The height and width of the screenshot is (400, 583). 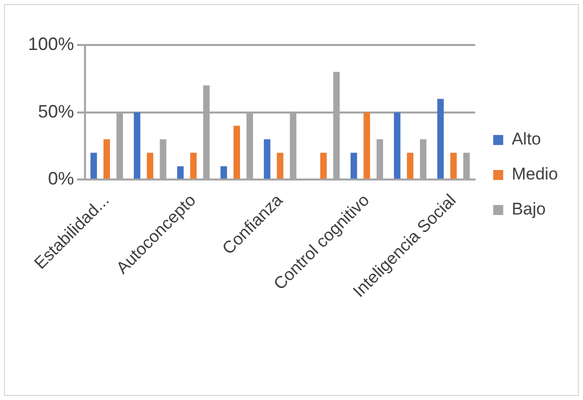 I want to click on legend-label: Bajo, so click(x=529, y=209).